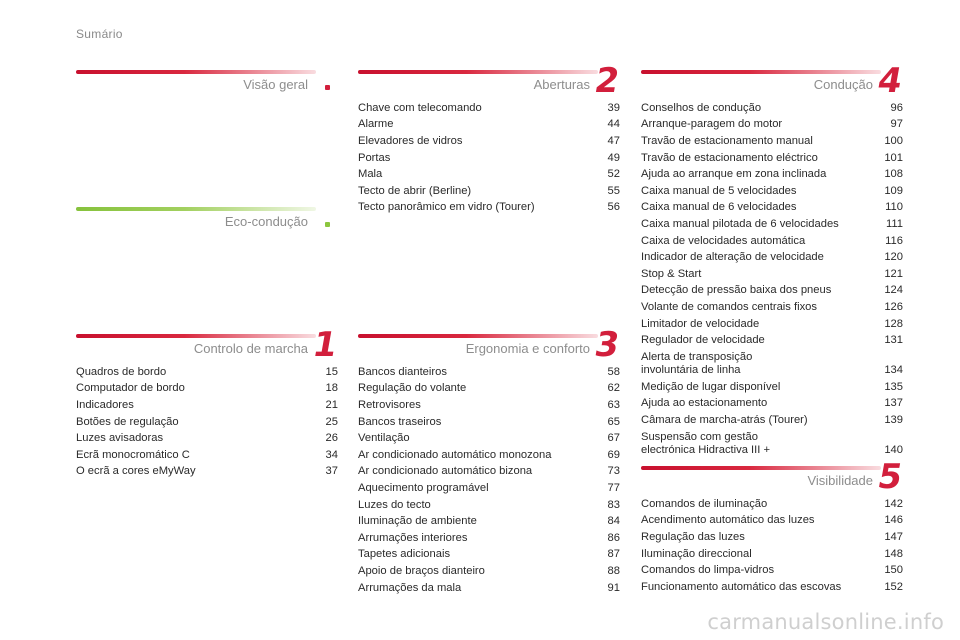 This screenshot has height=640, width=960. I want to click on toc-entry-page: 137, so click(893, 403).